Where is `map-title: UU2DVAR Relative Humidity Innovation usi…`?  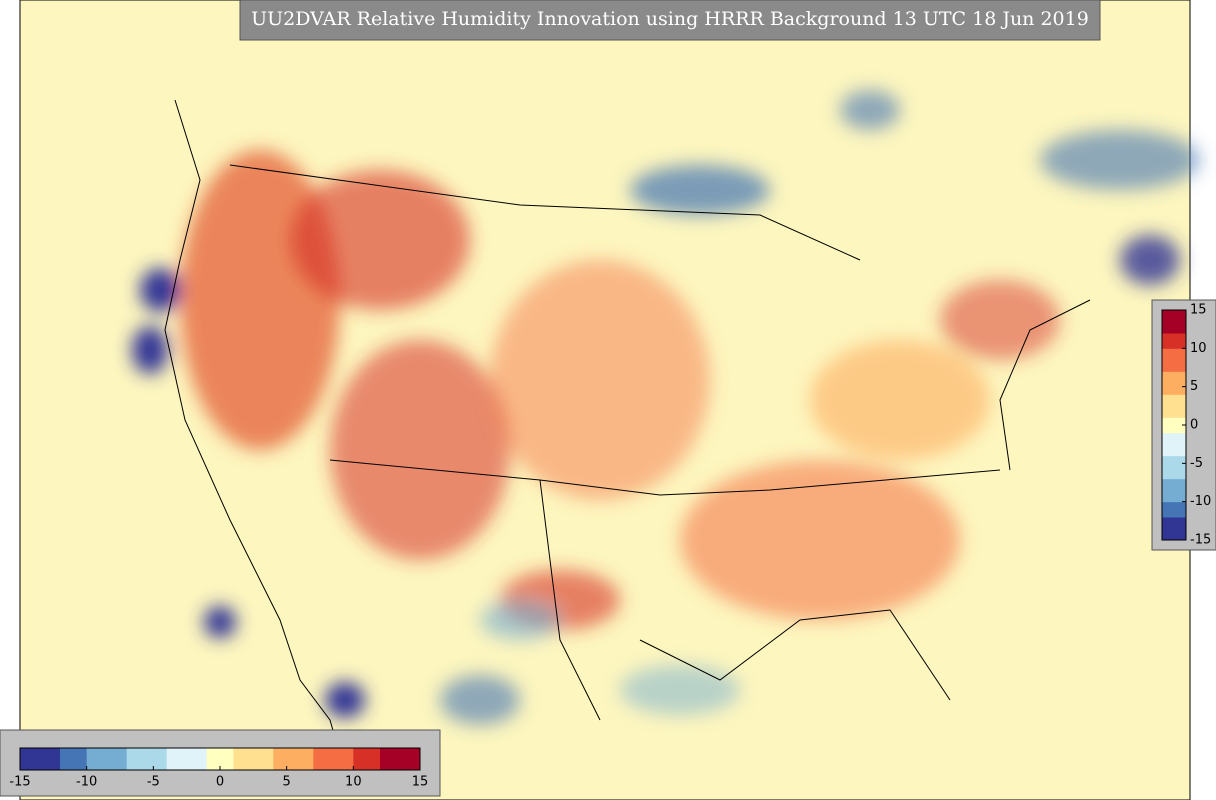
map-title: UU2DVAR Relative Humidity Innovation usi… is located at coordinates (670, 19).